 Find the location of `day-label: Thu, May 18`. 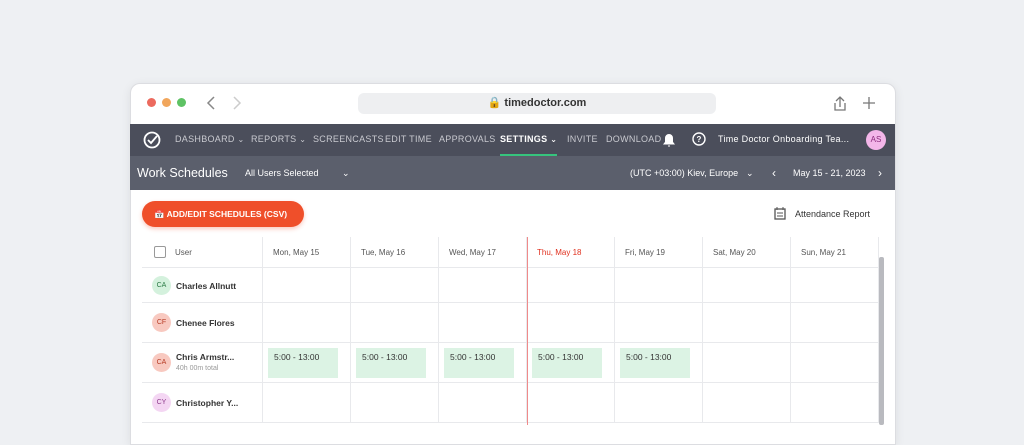

day-label: Thu, May 18 is located at coordinates (559, 252).